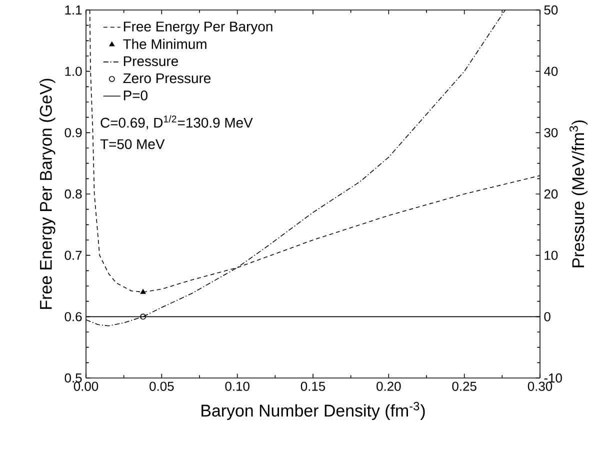  Describe the element at coordinates (151, 61) in the screenshot. I see `legend-label: Pressure` at that location.